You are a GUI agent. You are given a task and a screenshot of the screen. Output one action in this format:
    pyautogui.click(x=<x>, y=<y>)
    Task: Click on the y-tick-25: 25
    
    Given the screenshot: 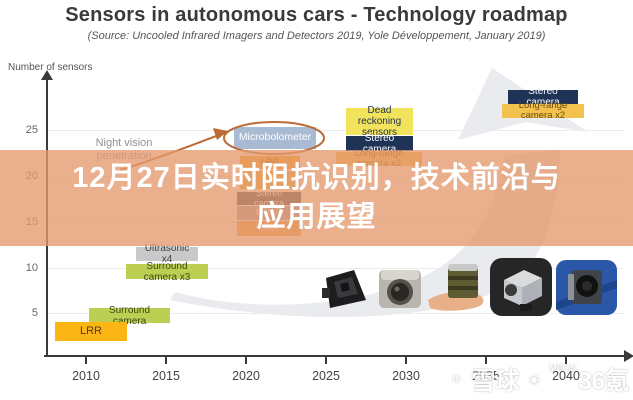 What is the action you would take?
    pyautogui.click(x=31, y=130)
    